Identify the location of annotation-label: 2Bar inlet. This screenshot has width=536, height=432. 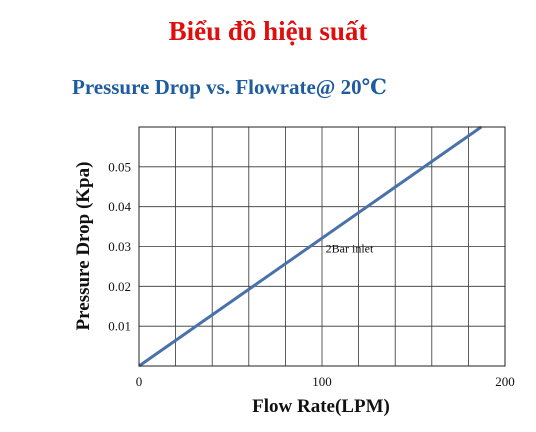
(350, 248).